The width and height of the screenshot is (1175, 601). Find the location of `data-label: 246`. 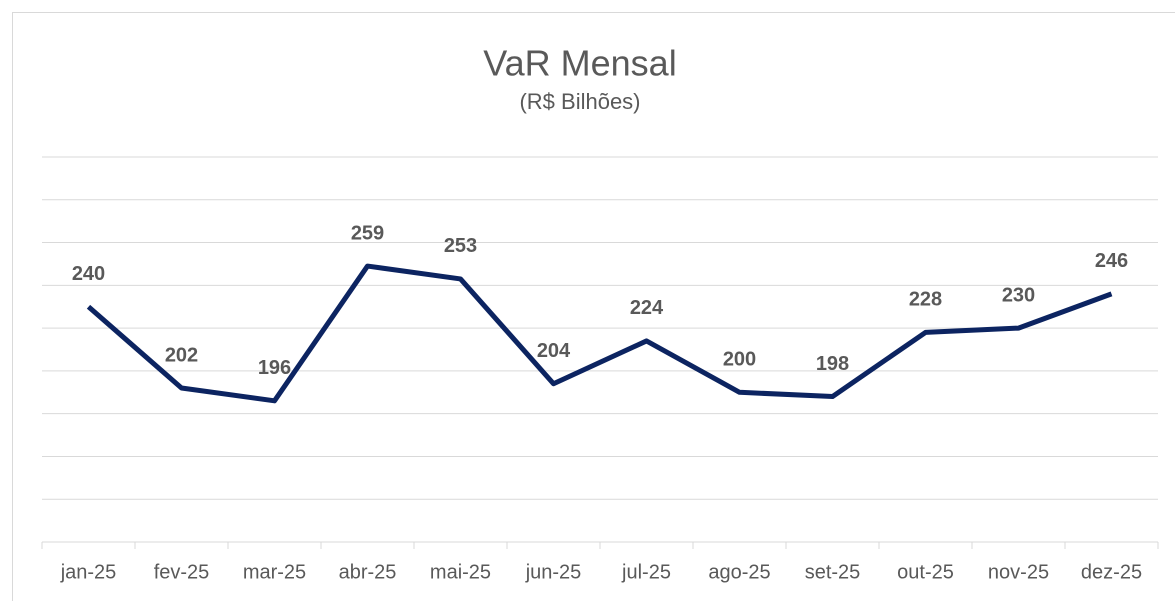

data-label: 246 is located at coordinates (1111, 261).